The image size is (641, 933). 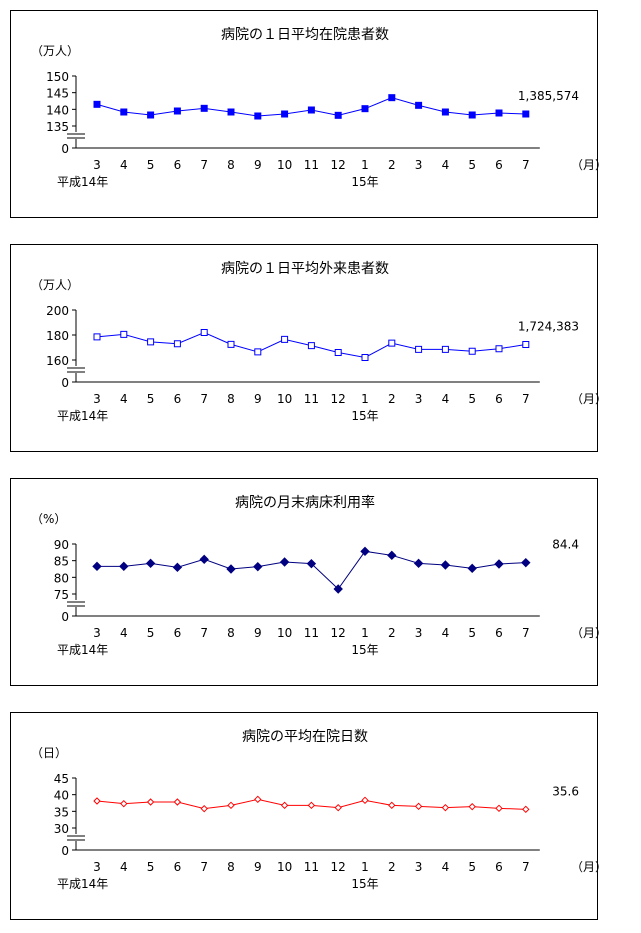 What do you see at coordinates (565, 545) in the screenshot?
I see `last-value-label: 84.4` at bounding box center [565, 545].